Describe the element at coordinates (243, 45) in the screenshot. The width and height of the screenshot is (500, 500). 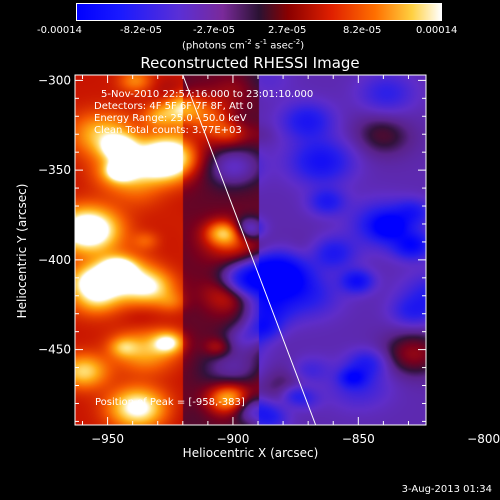
I see `colorbar-unit-label: (photons cm-2 s-1 asec-2)` at that location.